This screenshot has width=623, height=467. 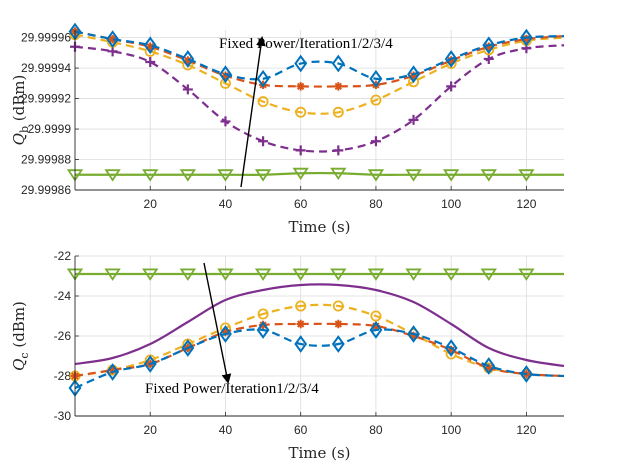 What do you see at coordinates (46, 99) in the screenshot?
I see `y-tick-label: 29.99992` at bounding box center [46, 99].